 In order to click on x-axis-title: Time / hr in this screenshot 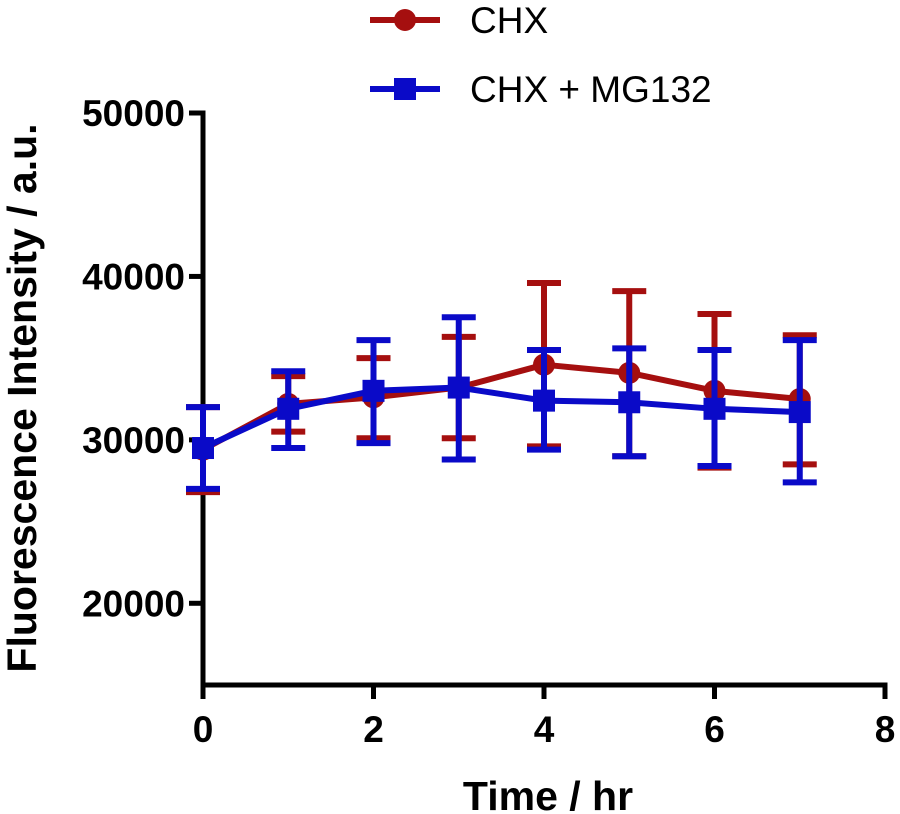, I will do `click(548, 793)`.